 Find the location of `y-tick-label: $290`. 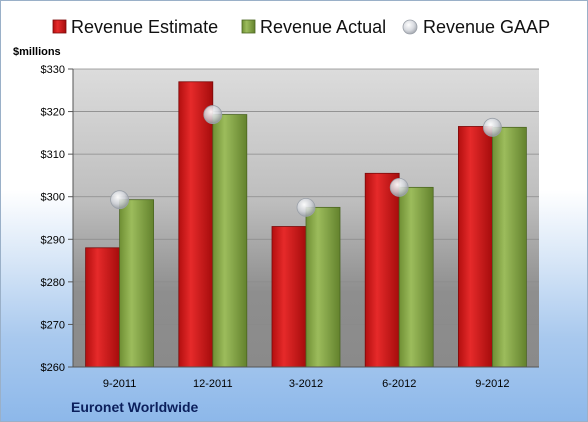

y-tick-label: $290 is located at coordinates (53, 240).